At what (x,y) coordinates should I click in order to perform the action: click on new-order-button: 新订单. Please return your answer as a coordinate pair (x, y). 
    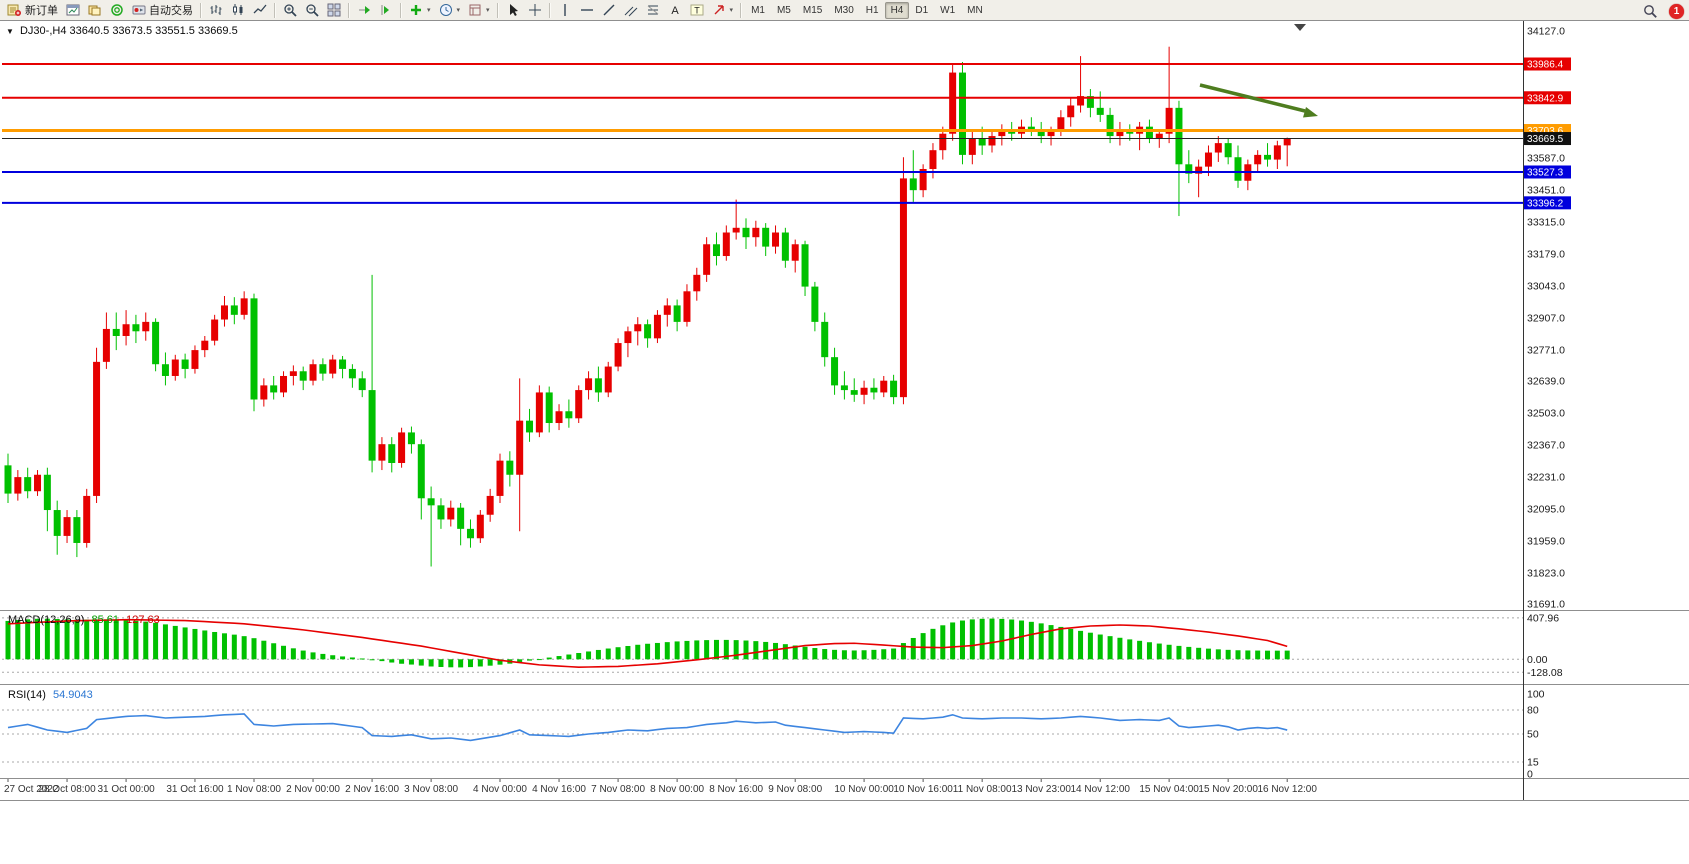
    Looking at the image, I should click on (32, 10).